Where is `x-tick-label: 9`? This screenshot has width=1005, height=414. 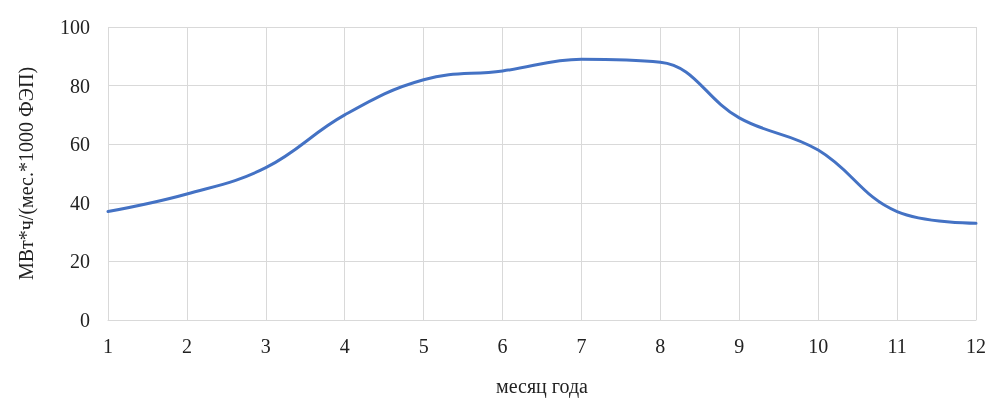
x-tick-label: 9 is located at coordinates (739, 346).